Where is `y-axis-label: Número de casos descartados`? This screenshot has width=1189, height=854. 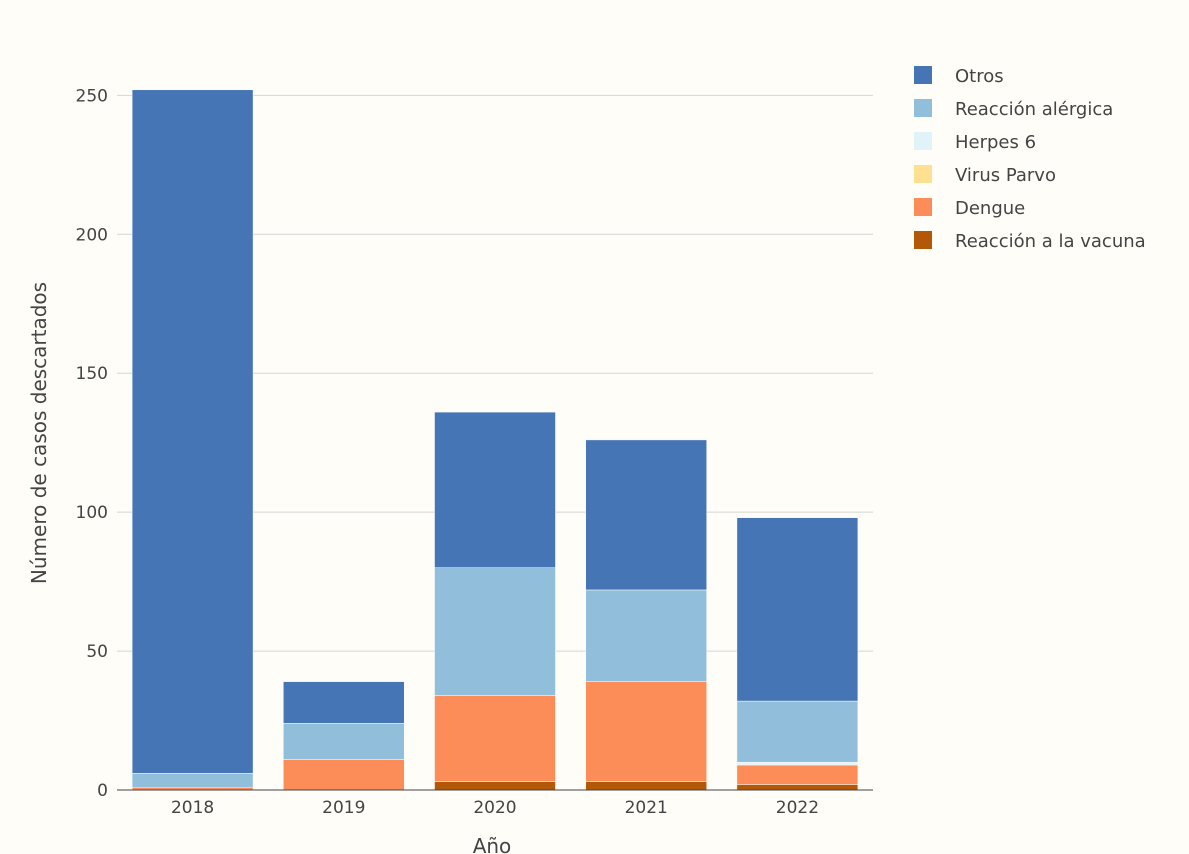
y-axis-label: Número de casos descartados is located at coordinates (39, 433).